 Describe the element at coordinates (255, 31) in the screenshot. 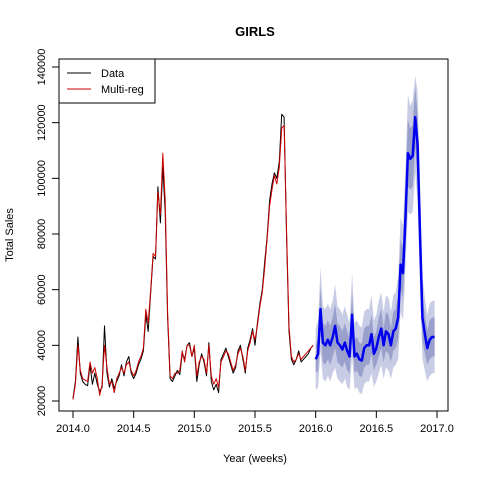

I see `chart-title: GIRLS` at that location.